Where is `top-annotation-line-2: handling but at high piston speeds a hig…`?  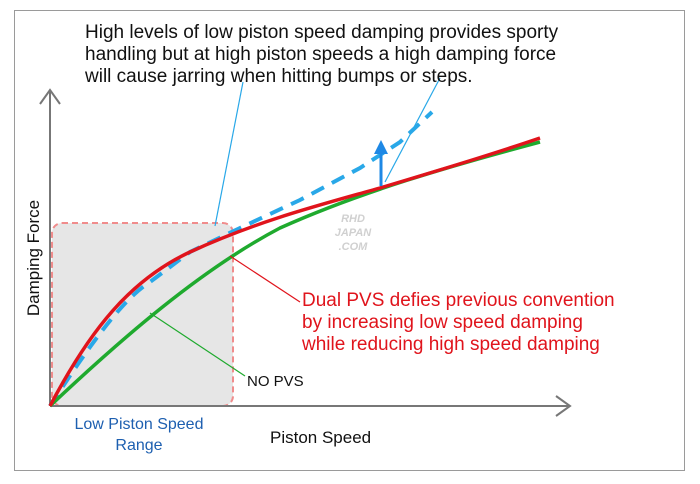 top-annotation-line-2: handling but at high piston speeds a hig… is located at coordinates (321, 54).